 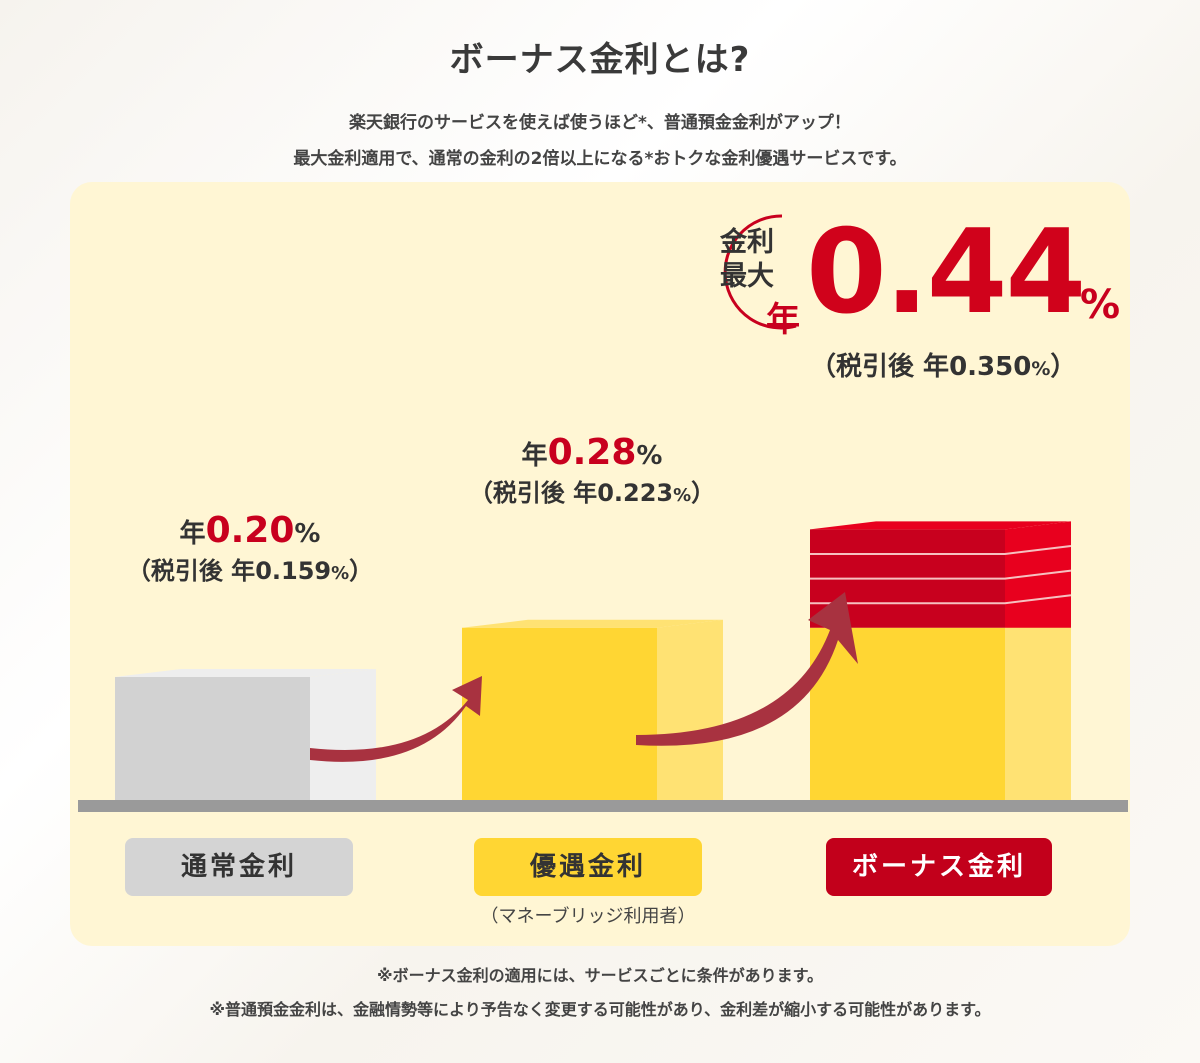 I want to click on bar-preferred-front, so click(x=559, y=713).